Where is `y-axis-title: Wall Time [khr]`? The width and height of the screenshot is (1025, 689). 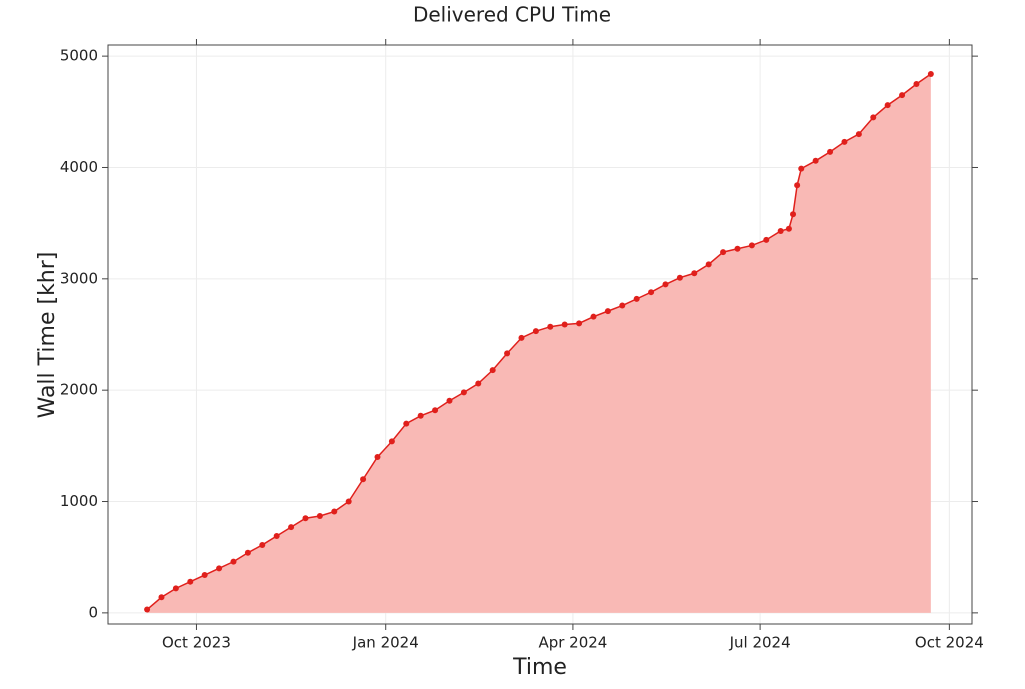 y-axis-title: Wall Time [khr] is located at coordinates (47, 335).